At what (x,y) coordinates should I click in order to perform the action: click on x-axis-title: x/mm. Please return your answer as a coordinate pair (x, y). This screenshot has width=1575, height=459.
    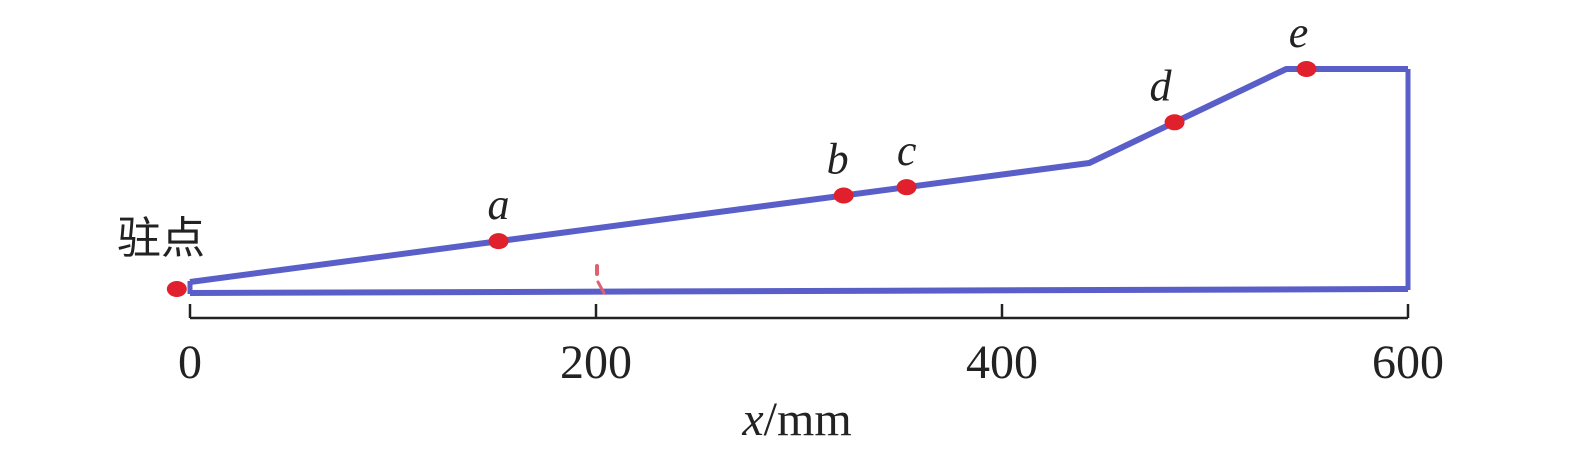
    Looking at the image, I should click on (796, 419).